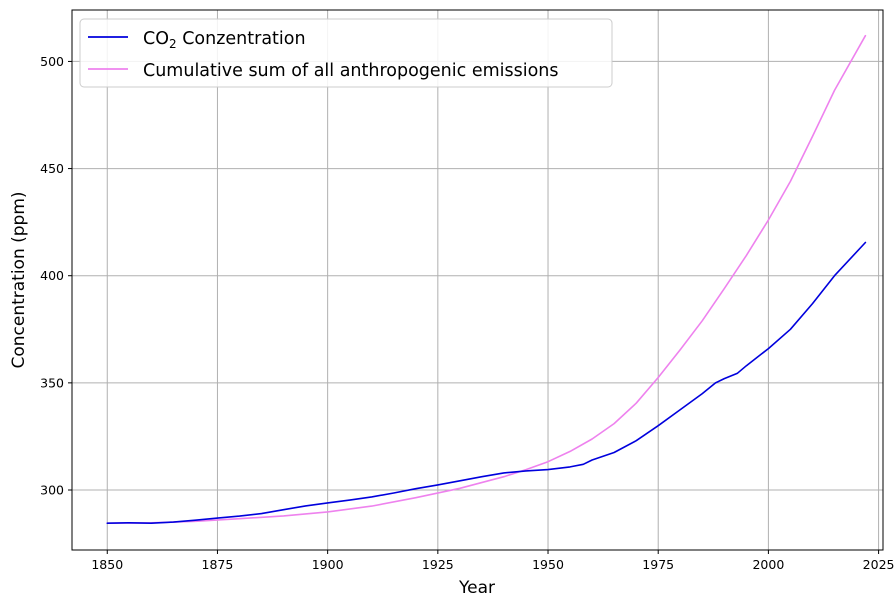 Image resolution: width=894 pixels, height=611 pixels. Describe the element at coordinates (548, 564) in the screenshot. I see `x-tick-label: 1950` at that location.